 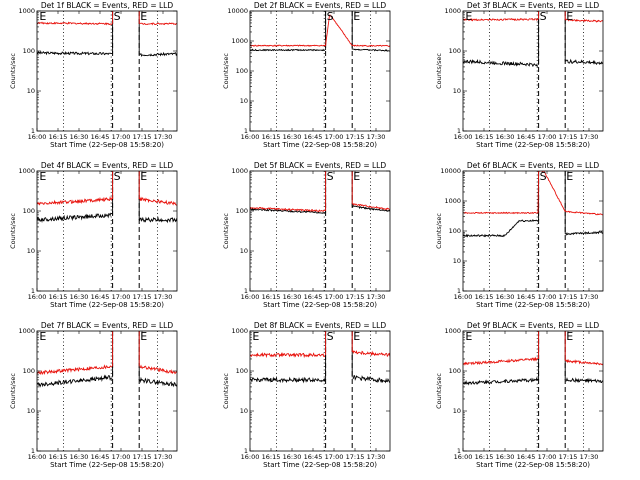 I want to click on panel-title: Det 4f BLACK = Events, RED = LLD, so click(x=107, y=165).